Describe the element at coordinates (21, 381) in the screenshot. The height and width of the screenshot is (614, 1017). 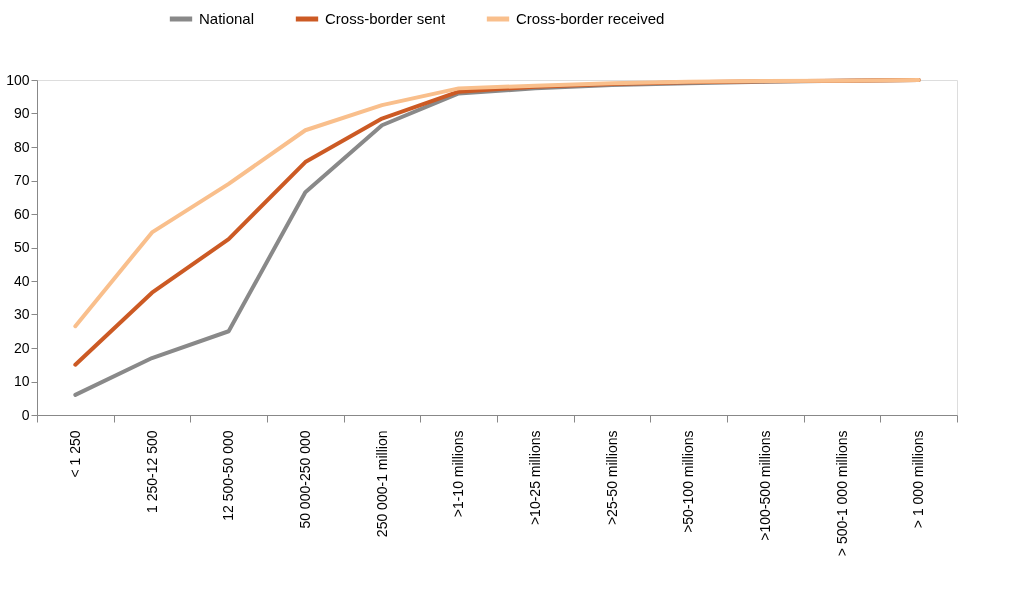
I see `y-tick-label: 10` at that location.